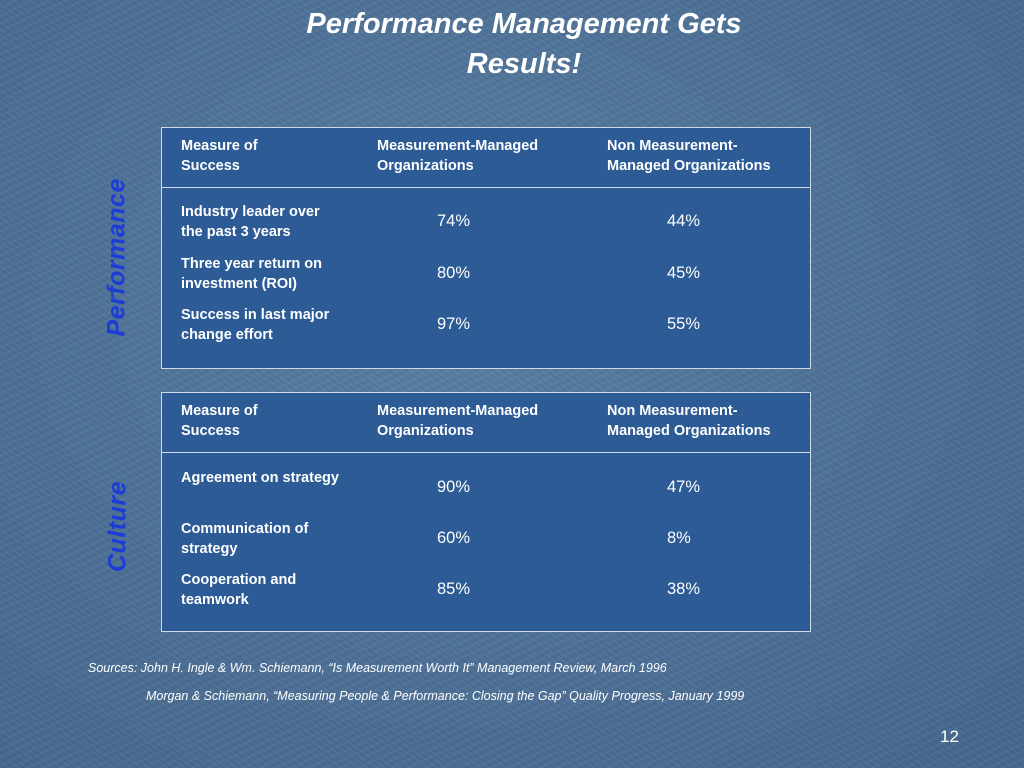 This screenshot has height=768, width=1024. I want to click on title-line-1: Performance Management Gets, so click(524, 24).